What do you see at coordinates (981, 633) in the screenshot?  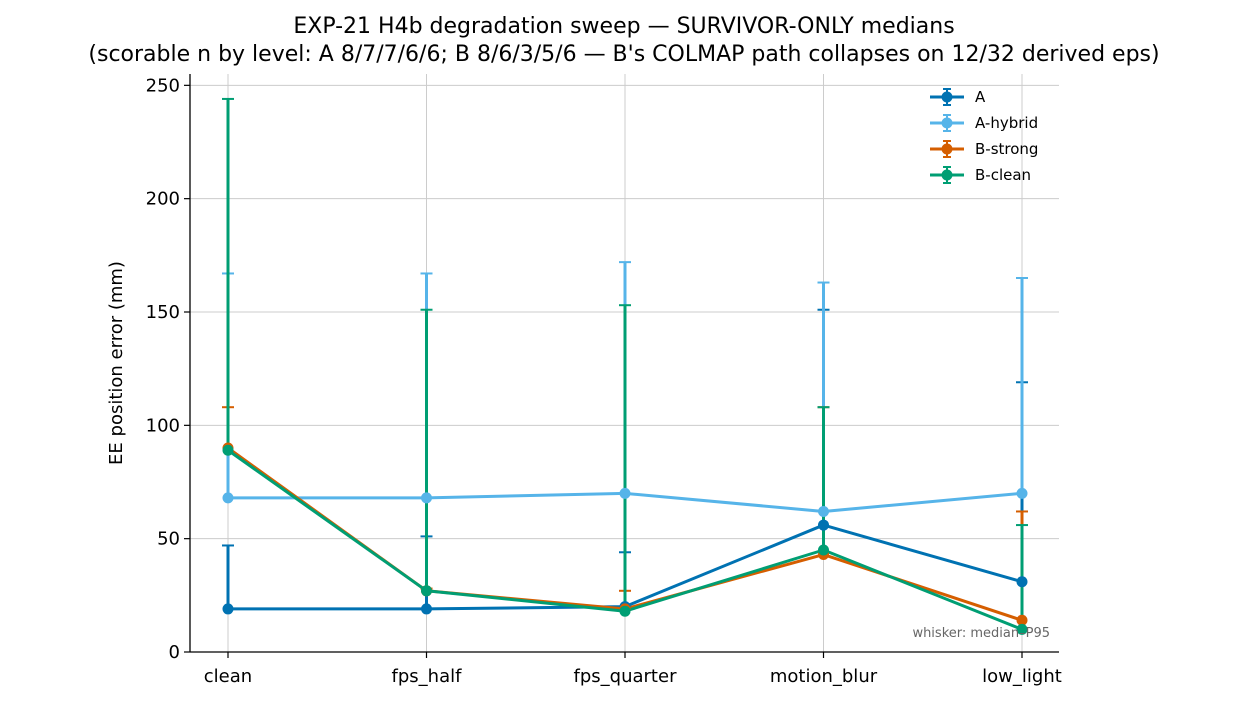 I see `whisker-note: whisker: median–P95` at bounding box center [981, 633].